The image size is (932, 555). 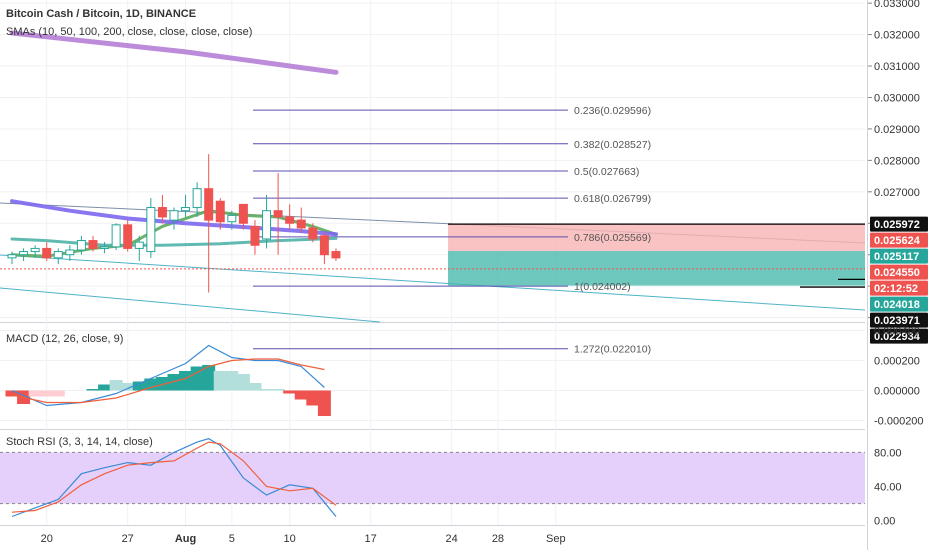 What do you see at coordinates (888, 488) in the screenshot?
I see `stoch-y-tick-label: 40.00` at bounding box center [888, 488].